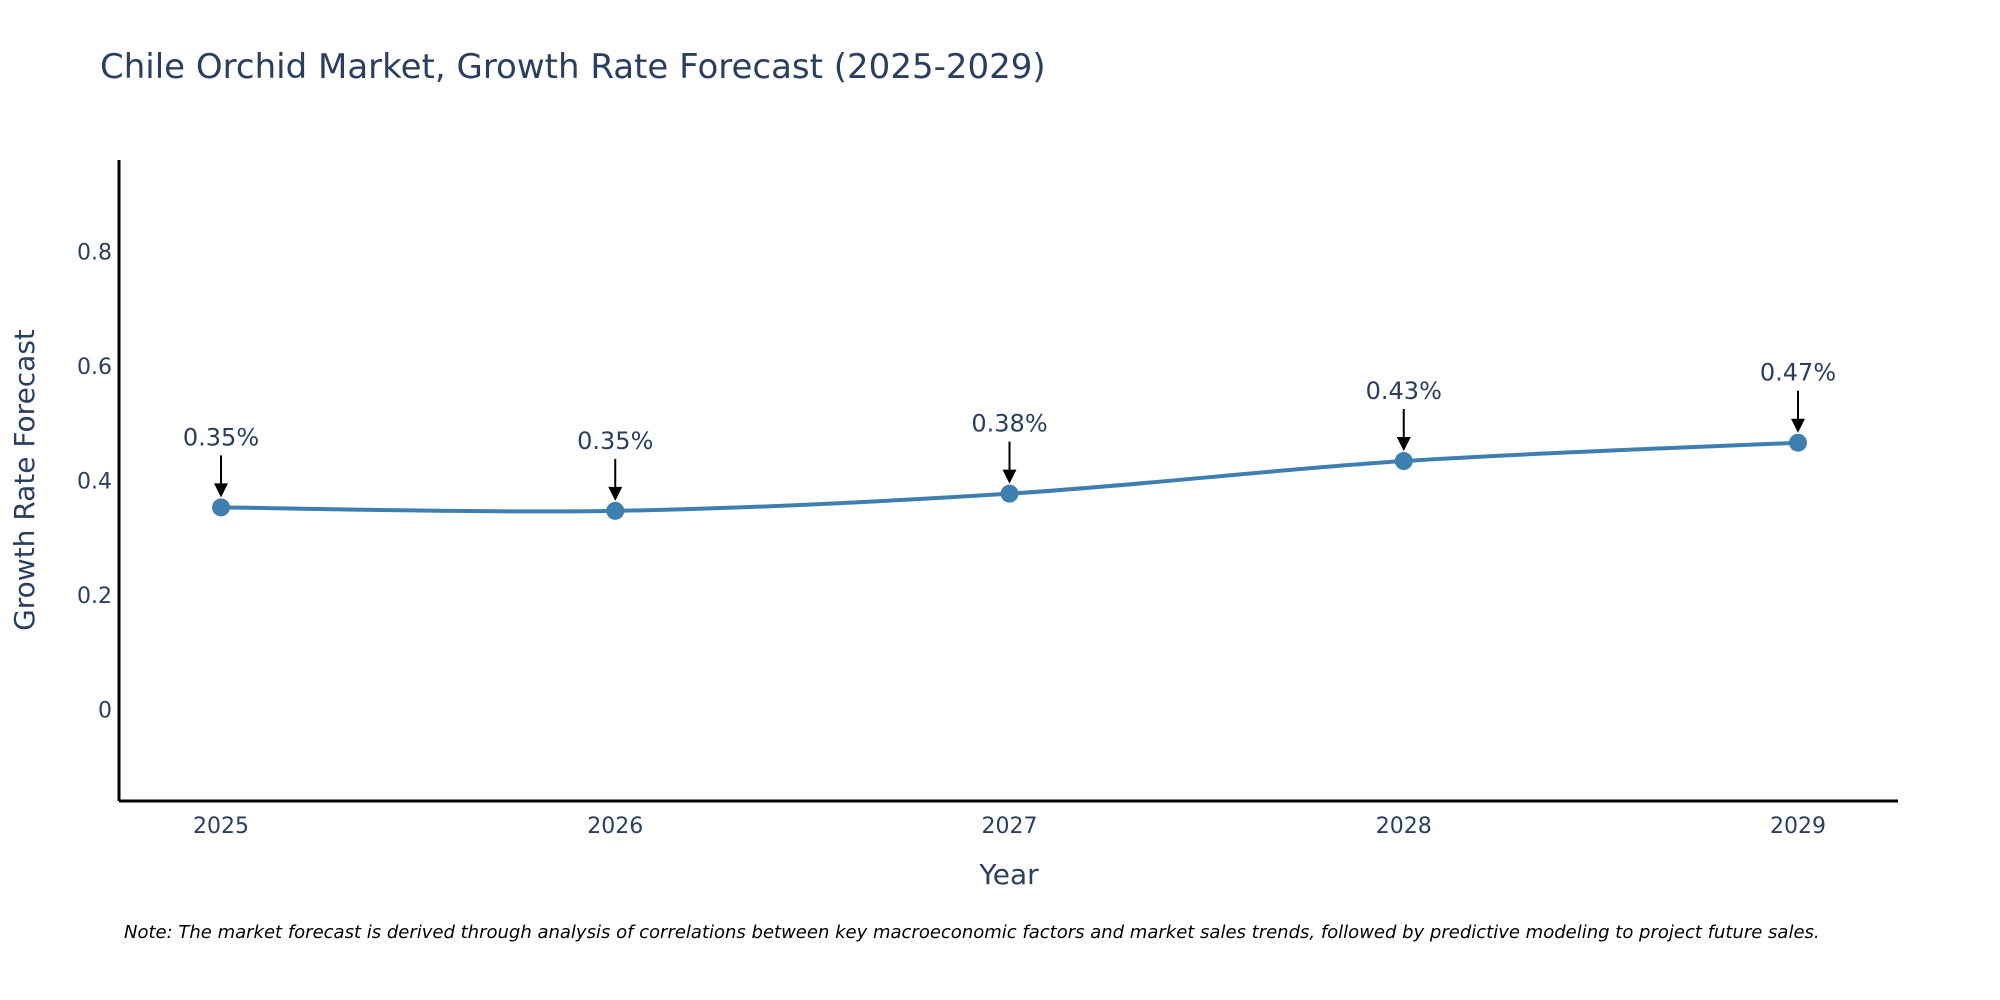 Image resolution: width=2000 pixels, height=1000 pixels. What do you see at coordinates (1403, 461) in the screenshot?
I see `data-point-2028` at bounding box center [1403, 461].